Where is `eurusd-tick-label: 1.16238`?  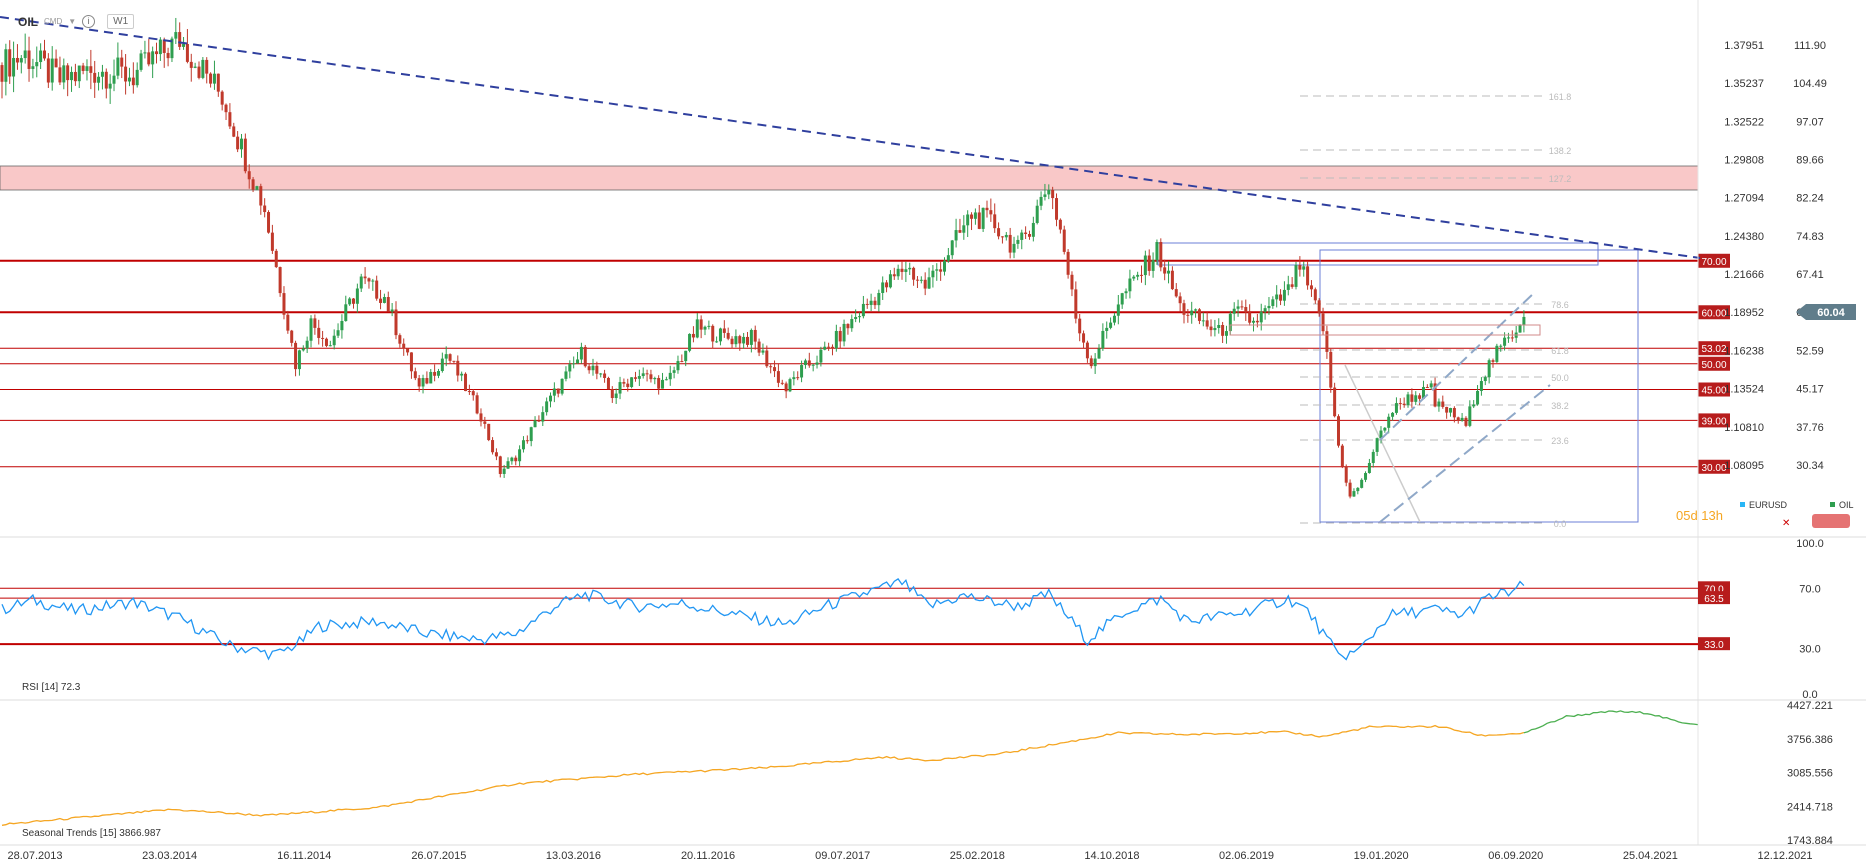
eurusd-tick-label: 1.16238 is located at coordinates (1744, 351).